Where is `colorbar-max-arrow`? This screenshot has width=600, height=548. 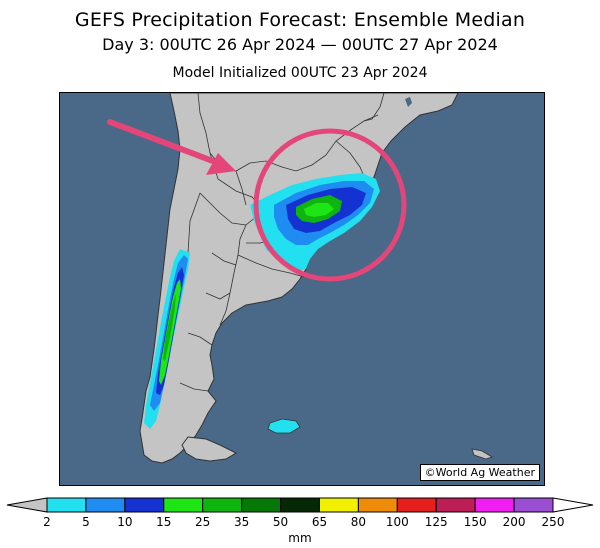 colorbar-max-arrow is located at coordinates (573, 505).